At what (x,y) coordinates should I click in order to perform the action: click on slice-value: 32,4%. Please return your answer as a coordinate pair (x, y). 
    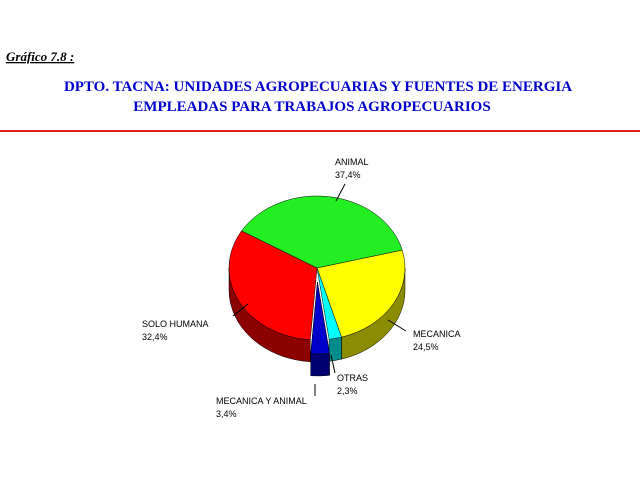
    Looking at the image, I should click on (155, 337).